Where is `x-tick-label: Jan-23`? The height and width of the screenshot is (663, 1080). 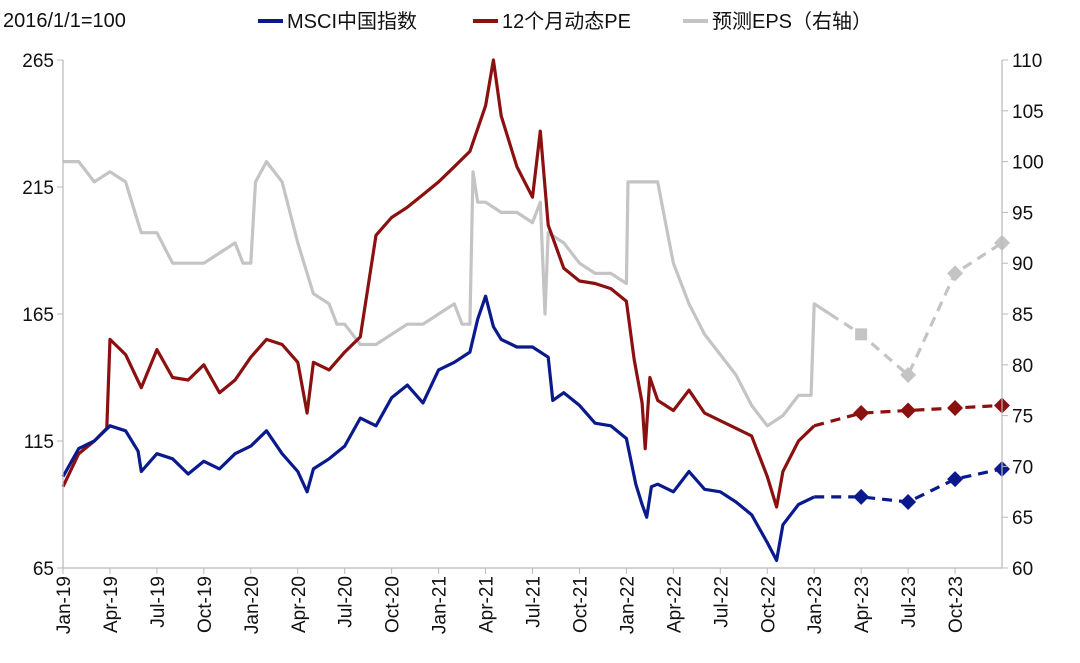 x-tick-label: Jan-23 is located at coordinates (815, 605).